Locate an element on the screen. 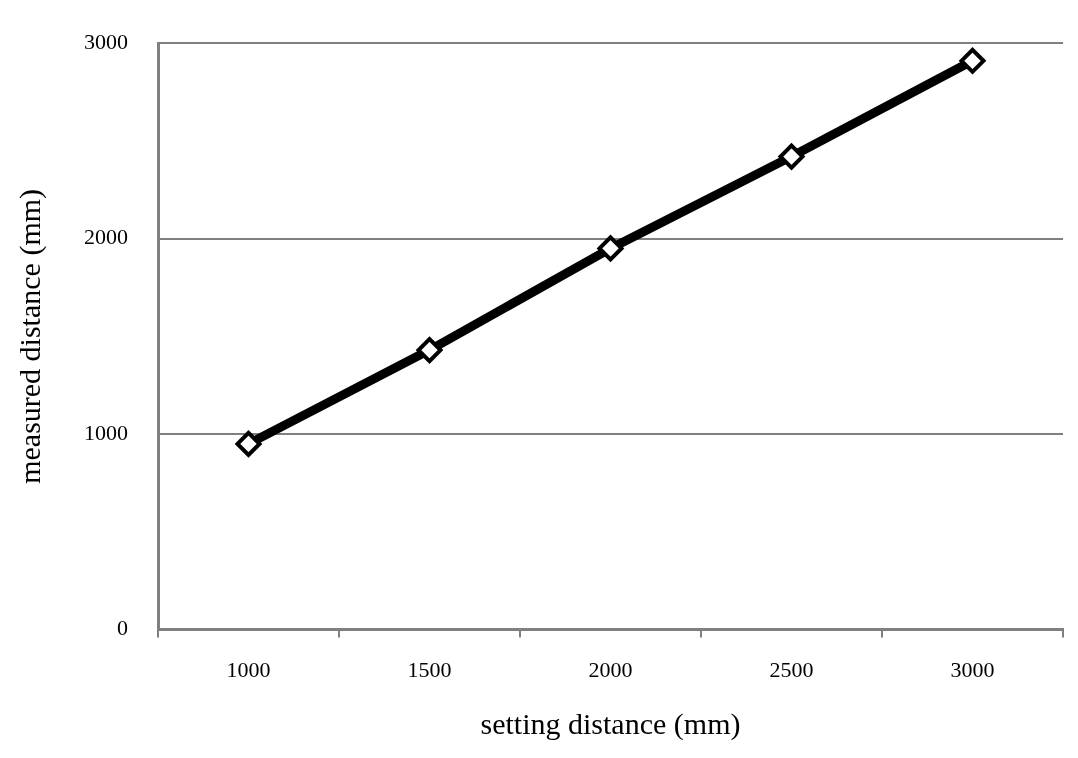 The image size is (1078, 758). y-axis-title: measured distance (mm) is located at coordinates (29, 336).